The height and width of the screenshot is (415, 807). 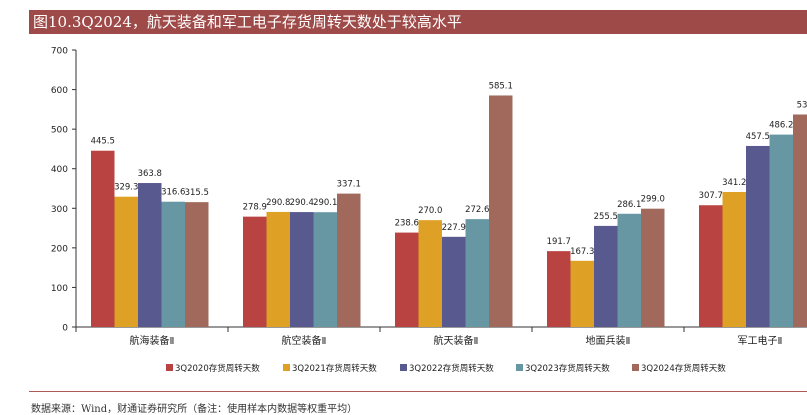 What do you see at coordinates (501, 86) in the screenshot?
I see `data-label: 585.1` at bounding box center [501, 86].